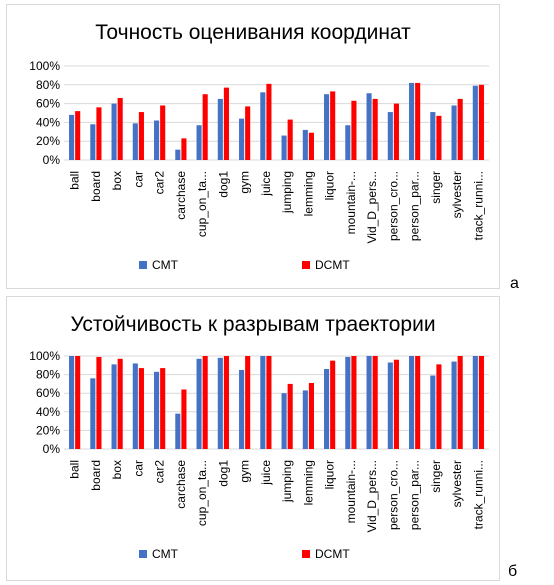 Image resolution: width=554 pixels, height=585 pixels. Describe the element at coordinates (199, 403) in the screenshot. I see `bar-cmt-cup-on-ta` at that location.